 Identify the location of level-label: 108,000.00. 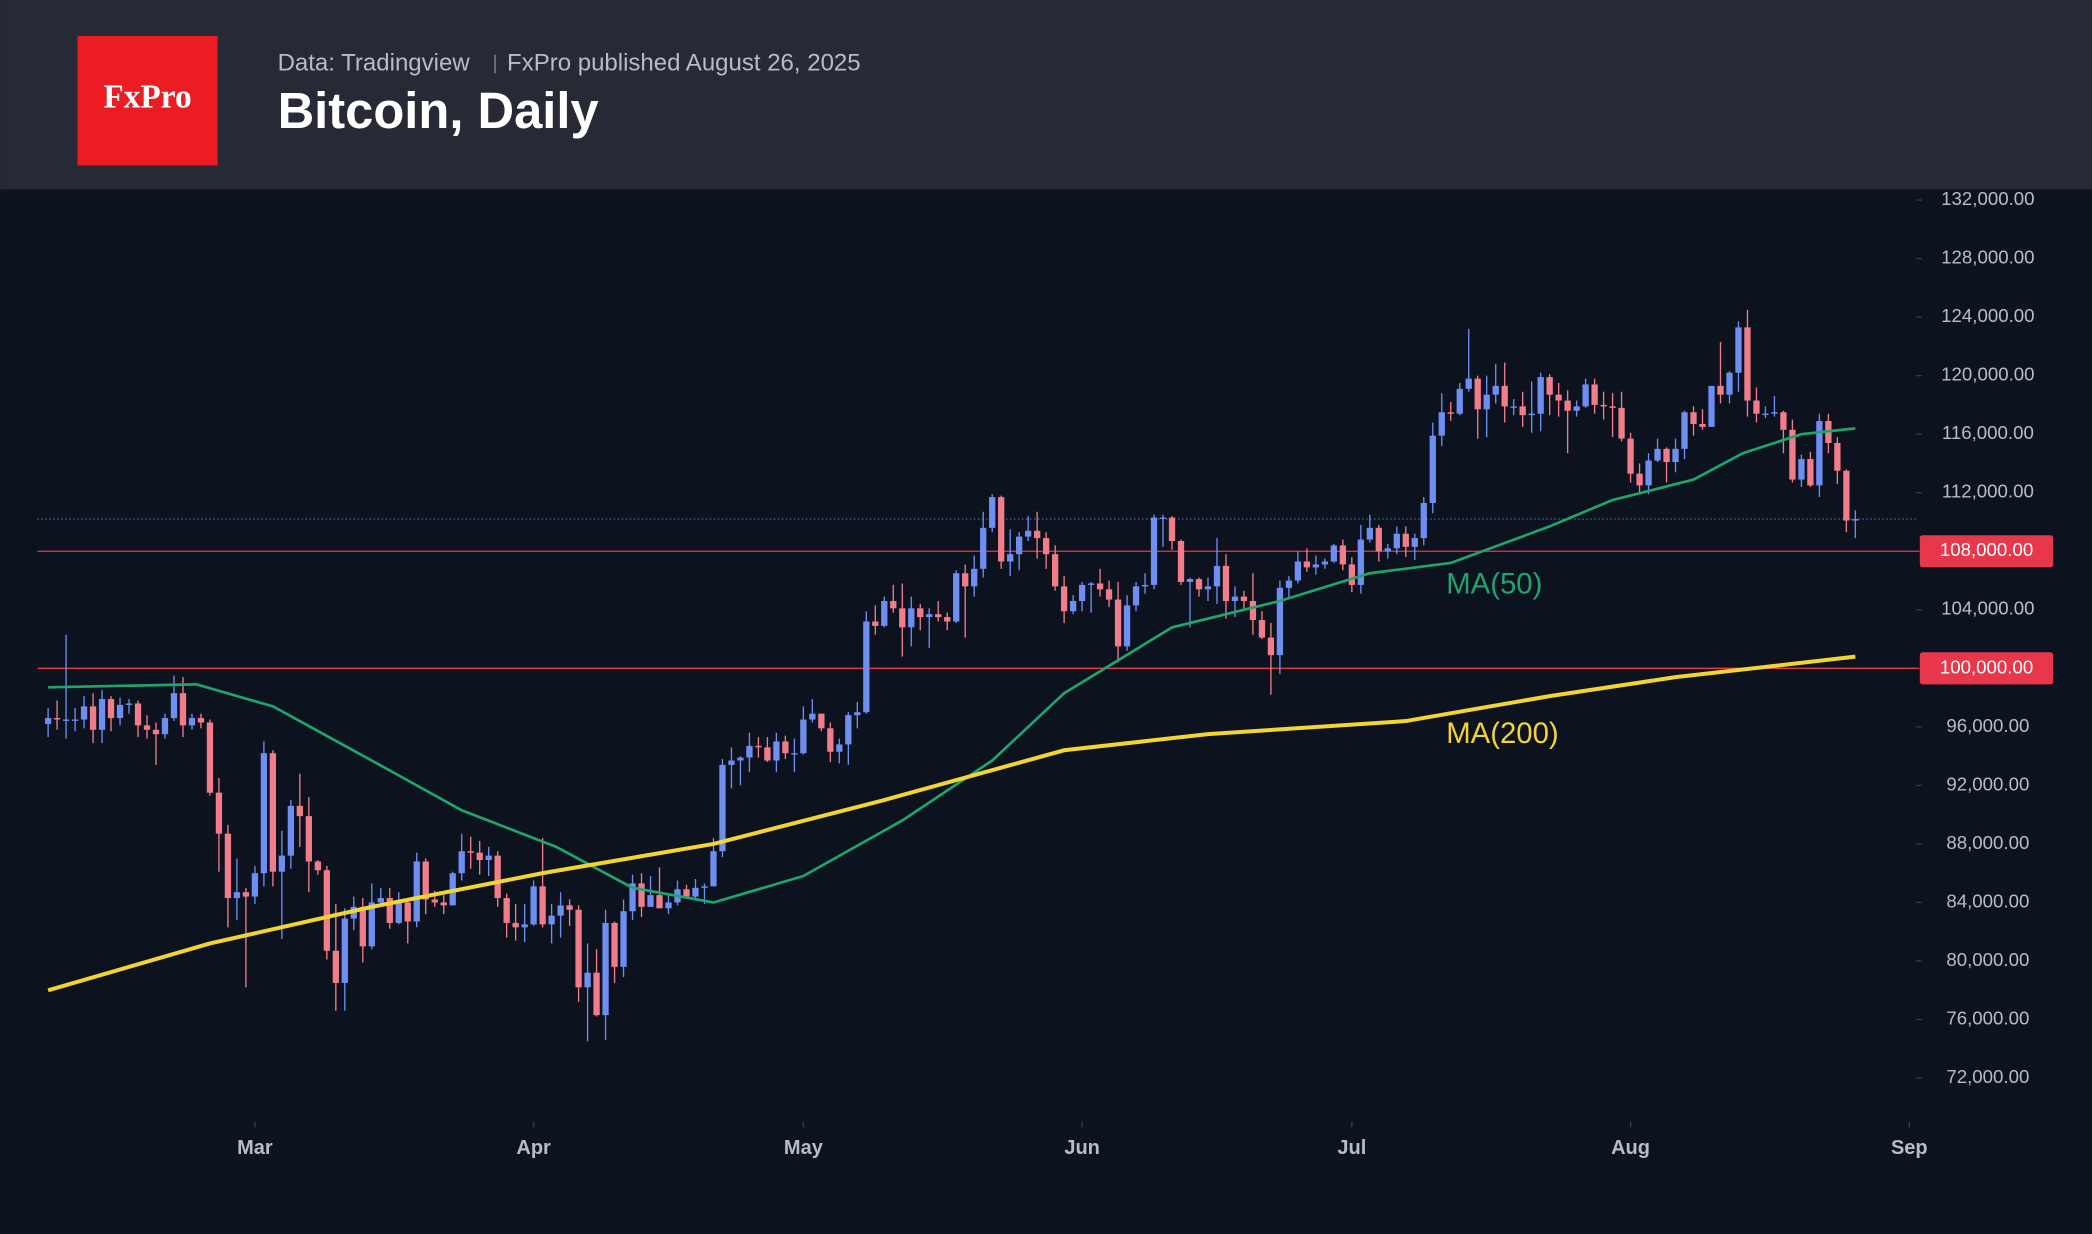
(1986, 549).